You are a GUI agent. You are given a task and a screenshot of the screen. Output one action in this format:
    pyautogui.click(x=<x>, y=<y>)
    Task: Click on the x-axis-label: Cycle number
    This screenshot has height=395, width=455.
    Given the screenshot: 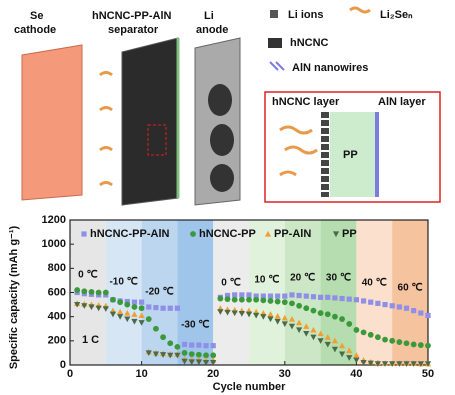 What is the action you would take?
    pyautogui.click(x=249, y=387)
    